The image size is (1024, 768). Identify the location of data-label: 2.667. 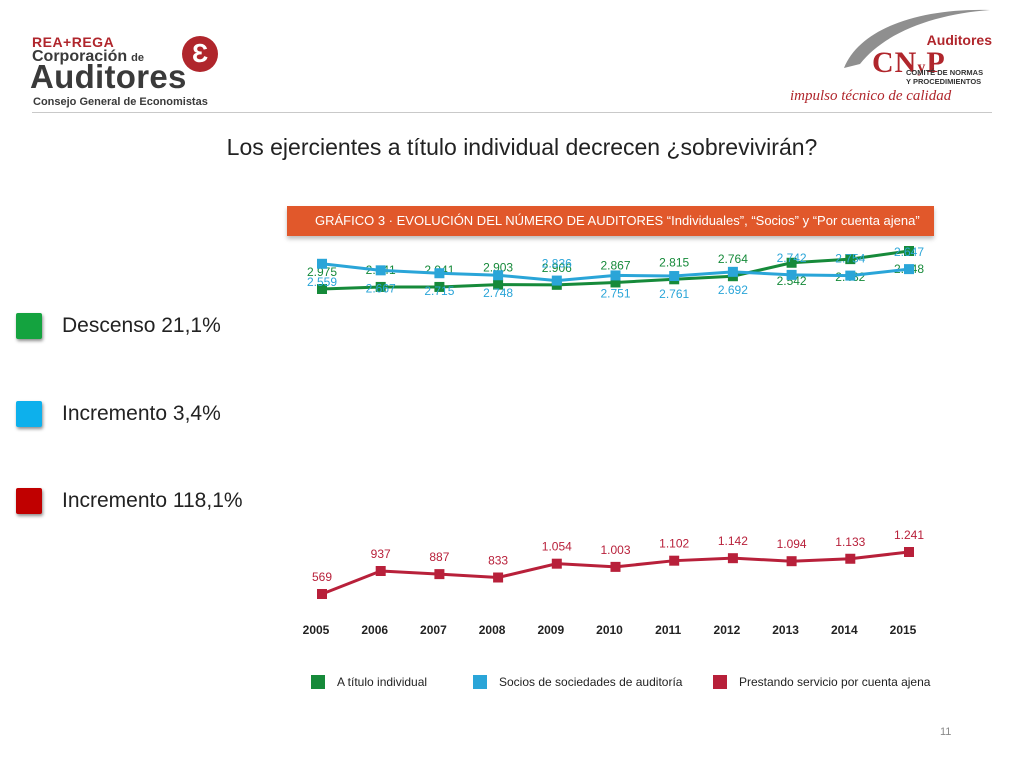
(381, 288).